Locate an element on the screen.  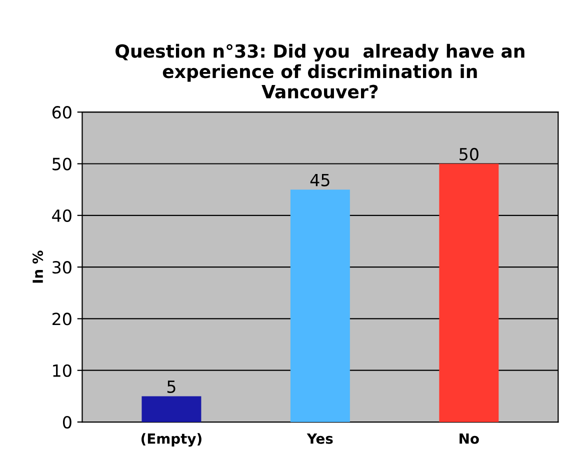
data-label: 50 is located at coordinates (469, 154).